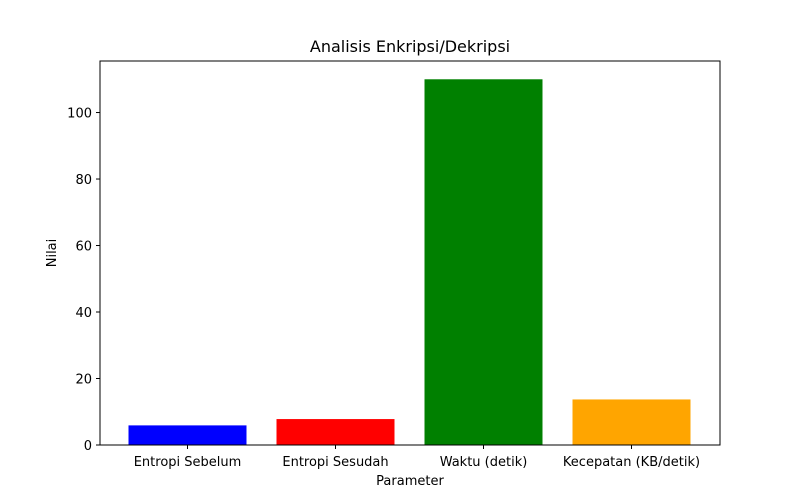  Describe the element at coordinates (410, 481) in the screenshot. I see `x-axis-label: Parameter` at that location.